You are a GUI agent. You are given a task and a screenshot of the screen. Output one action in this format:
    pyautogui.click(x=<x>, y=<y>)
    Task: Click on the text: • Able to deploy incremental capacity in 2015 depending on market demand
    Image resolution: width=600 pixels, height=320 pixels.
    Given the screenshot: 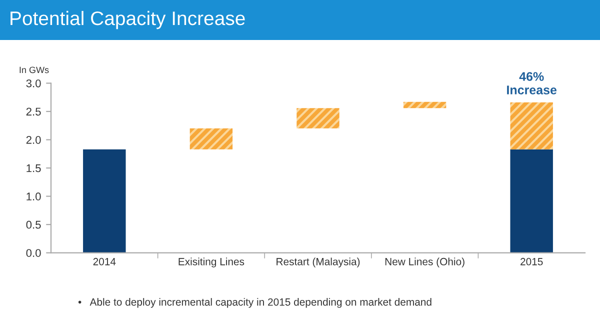 What is the action you would take?
    pyautogui.click(x=255, y=303)
    